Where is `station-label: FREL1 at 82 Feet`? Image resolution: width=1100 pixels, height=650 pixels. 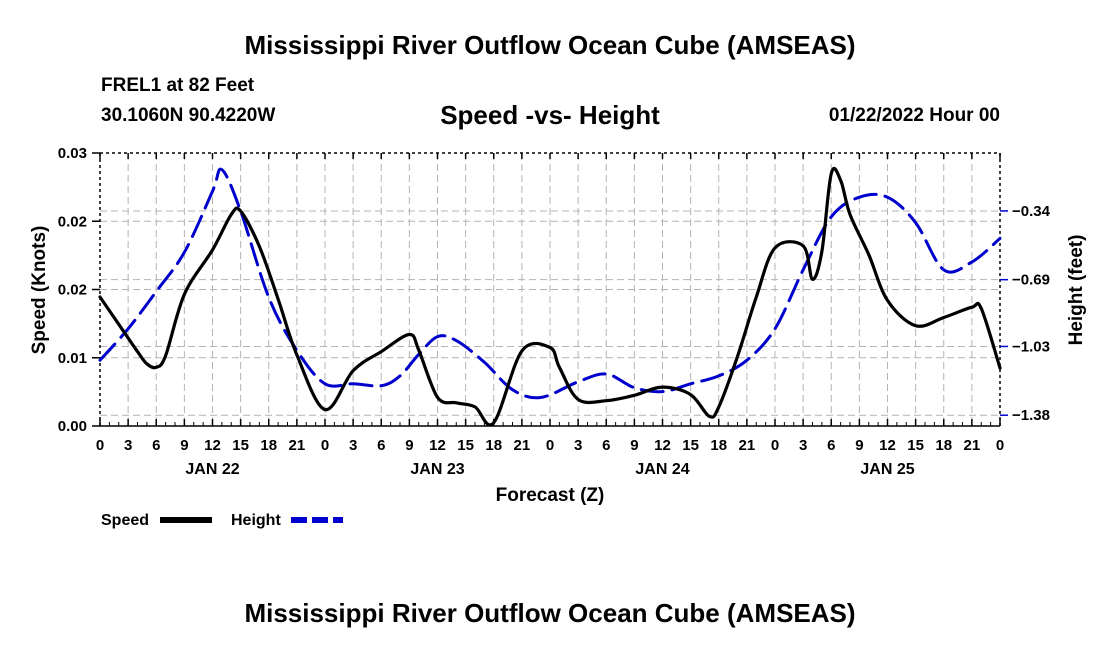 station-label: FREL1 at 82 Feet is located at coordinates (178, 85).